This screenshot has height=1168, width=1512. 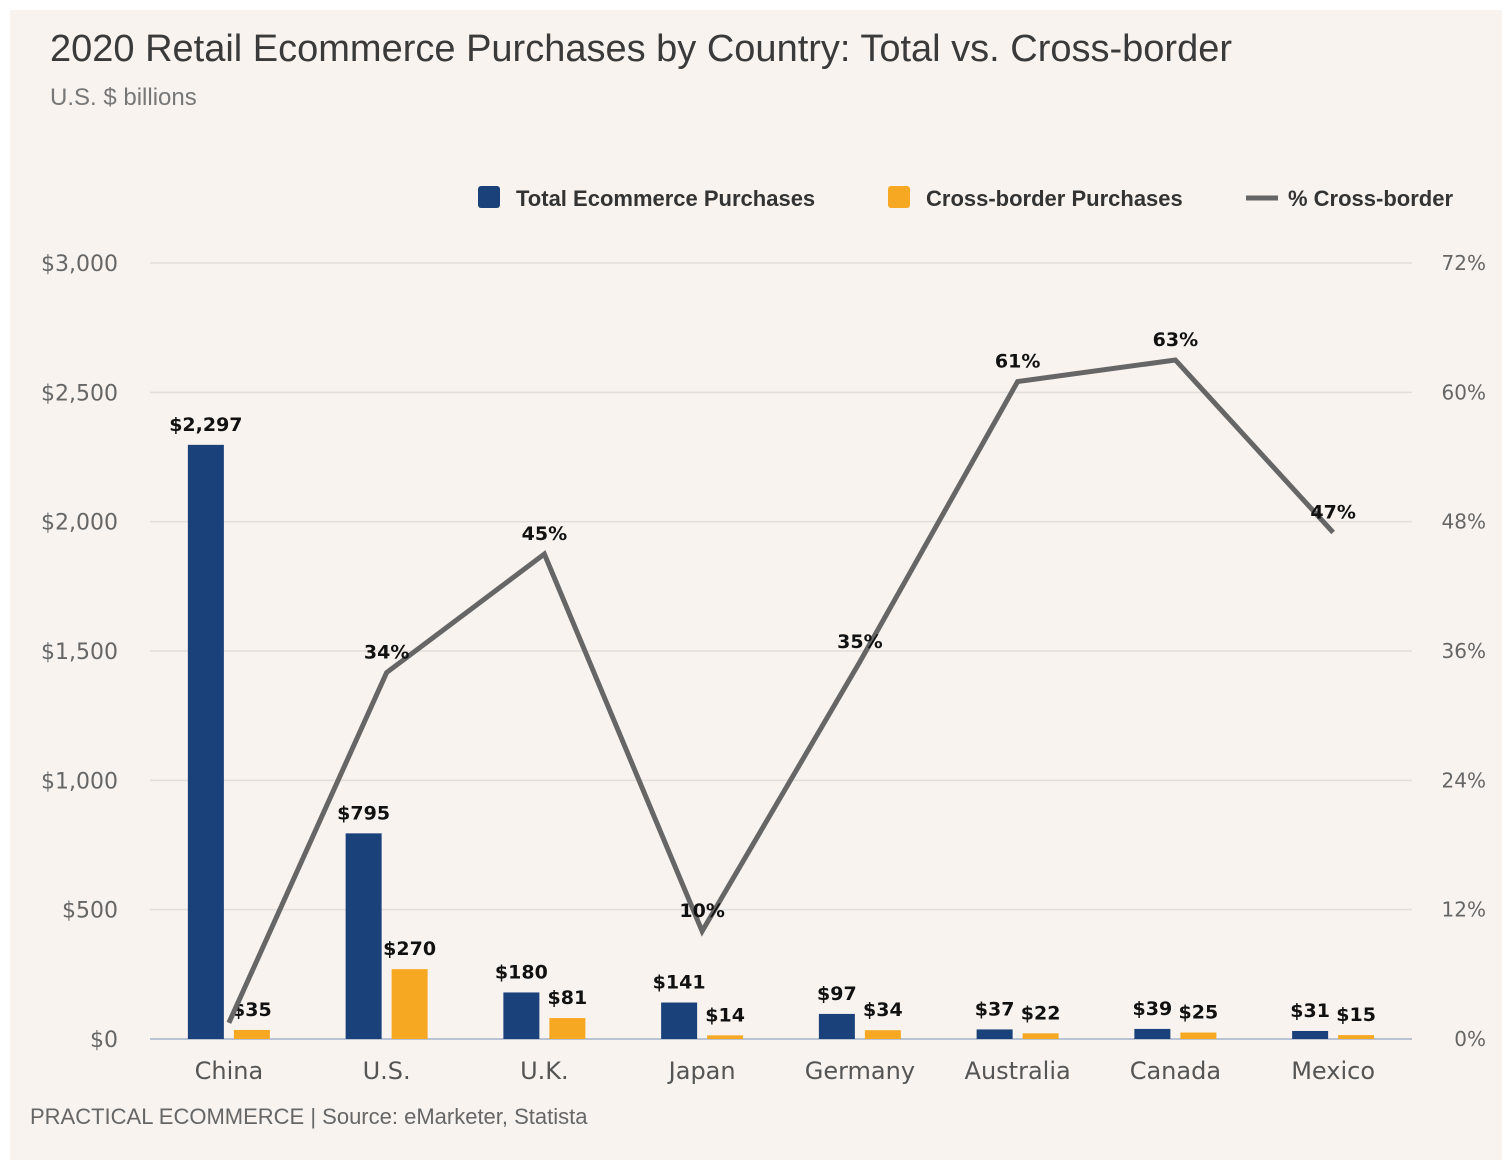 What do you see at coordinates (104, 1040) in the screenshot?
I see `y-left-tick-label: $0` at bounding box center [104, 1040].